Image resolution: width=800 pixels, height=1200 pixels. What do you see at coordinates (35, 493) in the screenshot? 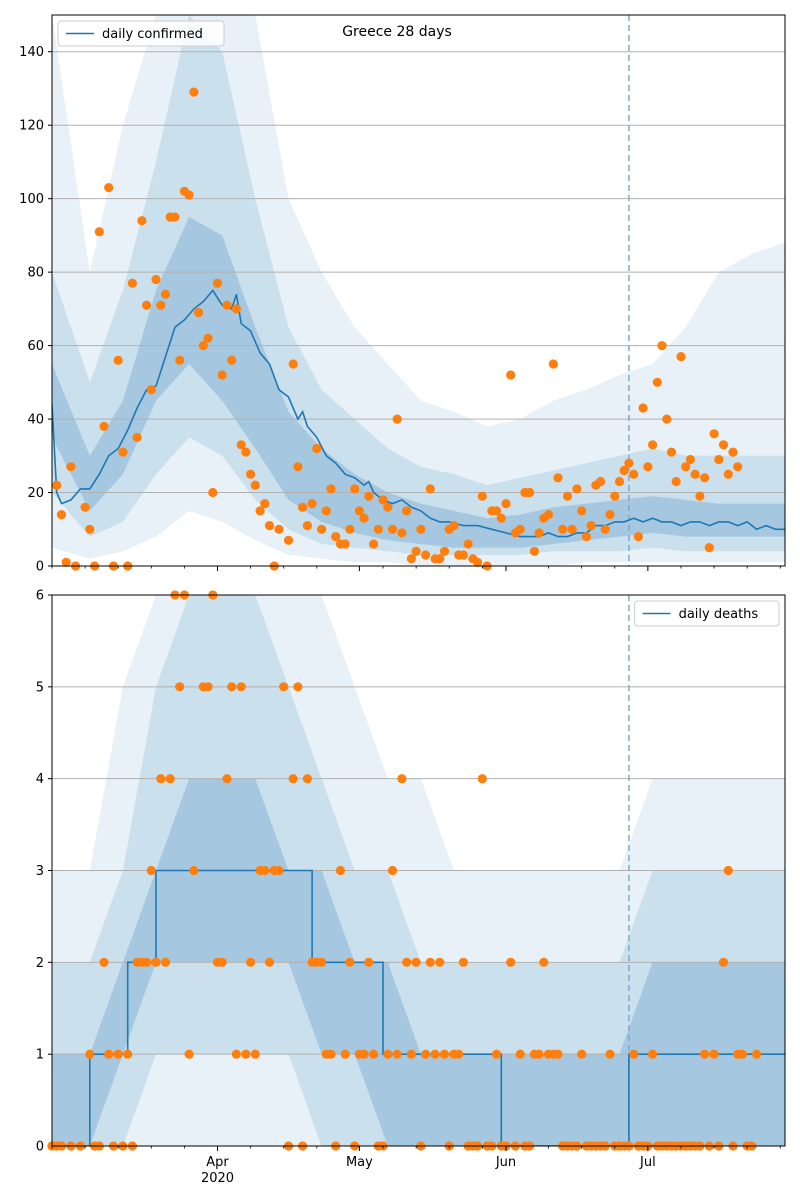
I see `y-tick-label: 20` at bounding box center [35, 493].